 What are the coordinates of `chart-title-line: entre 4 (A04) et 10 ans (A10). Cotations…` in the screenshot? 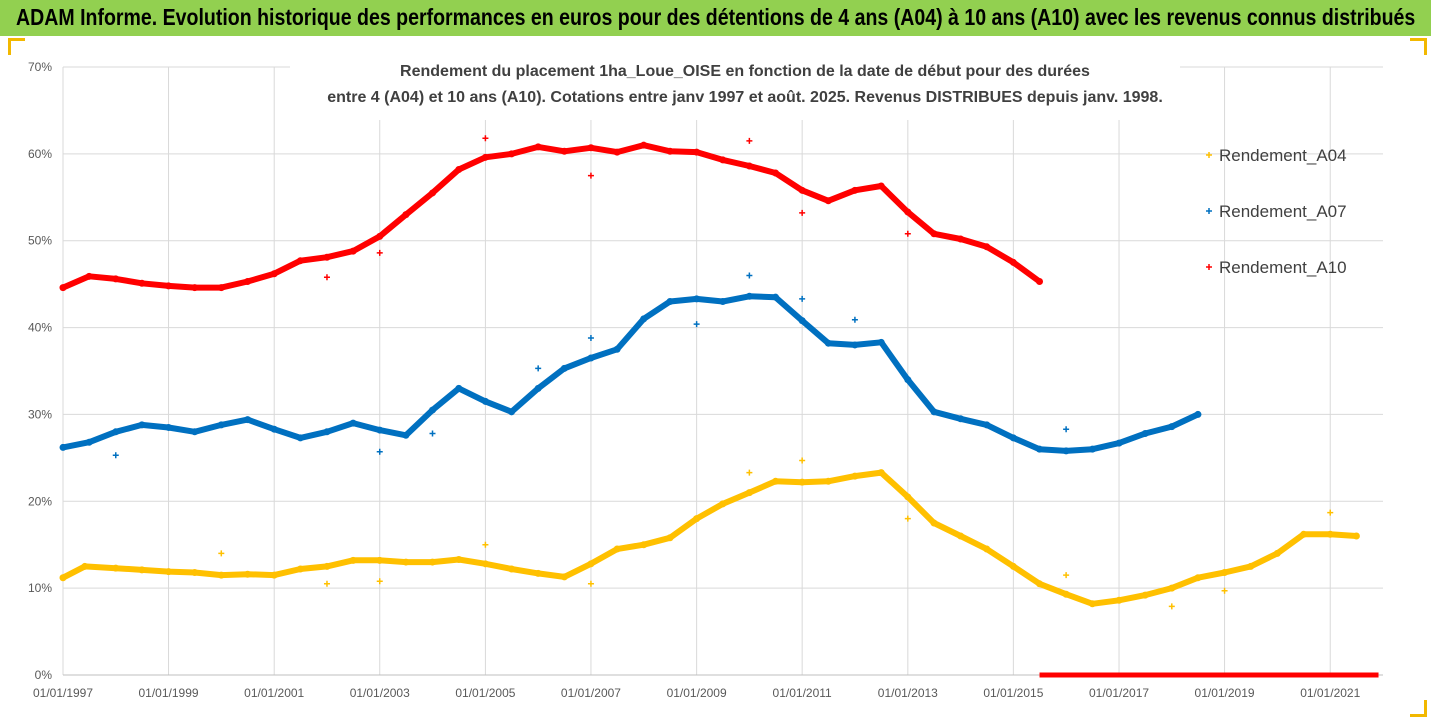 It's located at (745, 97).